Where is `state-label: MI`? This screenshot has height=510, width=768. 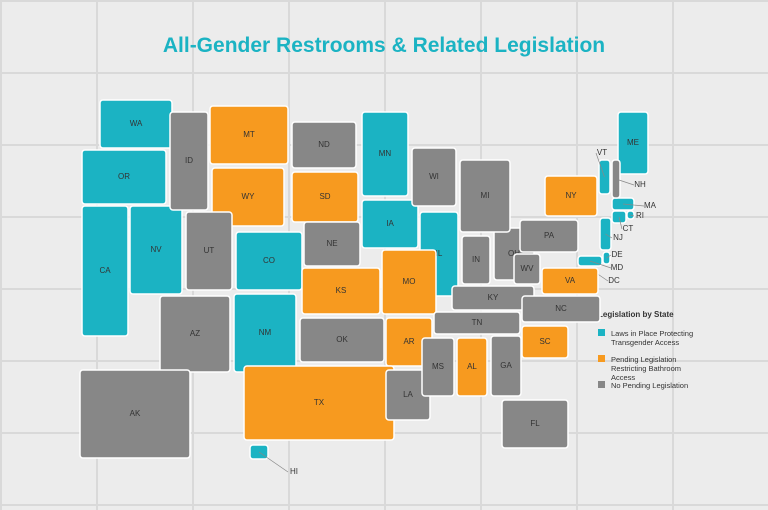 state-label: MI is located at coordinates (485, 195).